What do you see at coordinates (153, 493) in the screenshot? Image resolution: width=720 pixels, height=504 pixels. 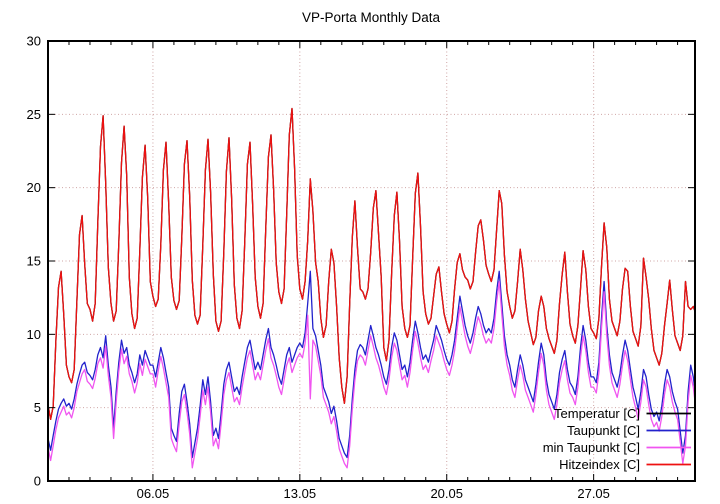 I see `x-tick-label: 06.05` at bounding box center [153, 493].